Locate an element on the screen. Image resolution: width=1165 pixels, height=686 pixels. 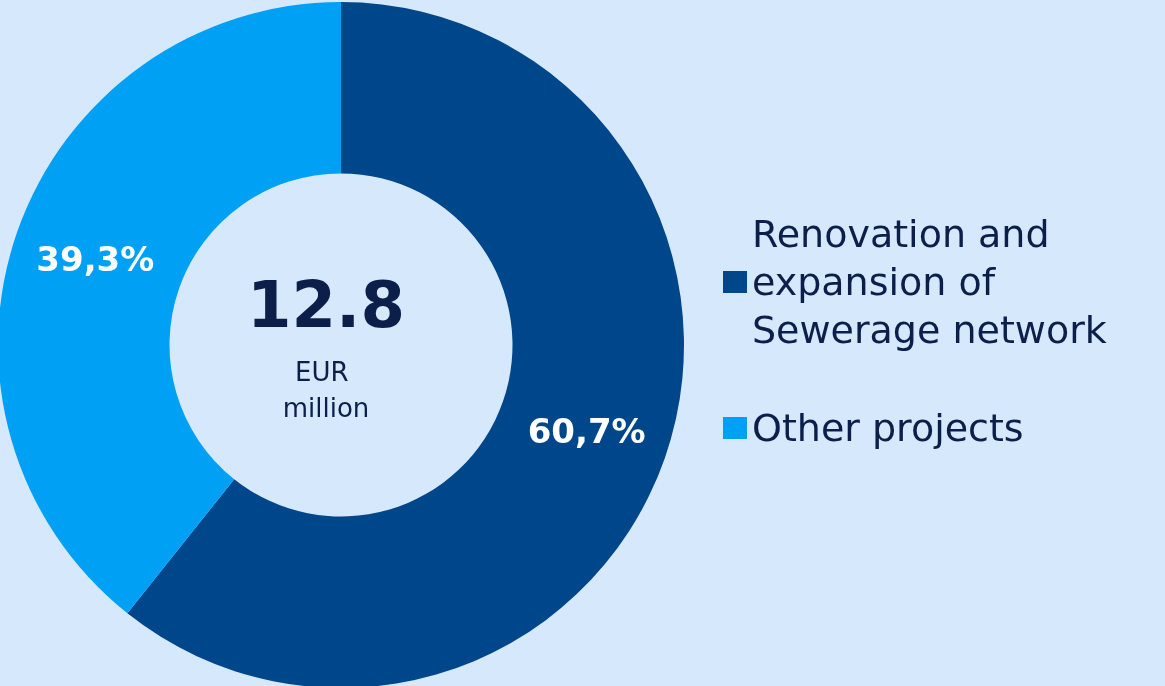
legend-label: Renovation and expansion of Sewerage network is located at coordinates (929, 282).